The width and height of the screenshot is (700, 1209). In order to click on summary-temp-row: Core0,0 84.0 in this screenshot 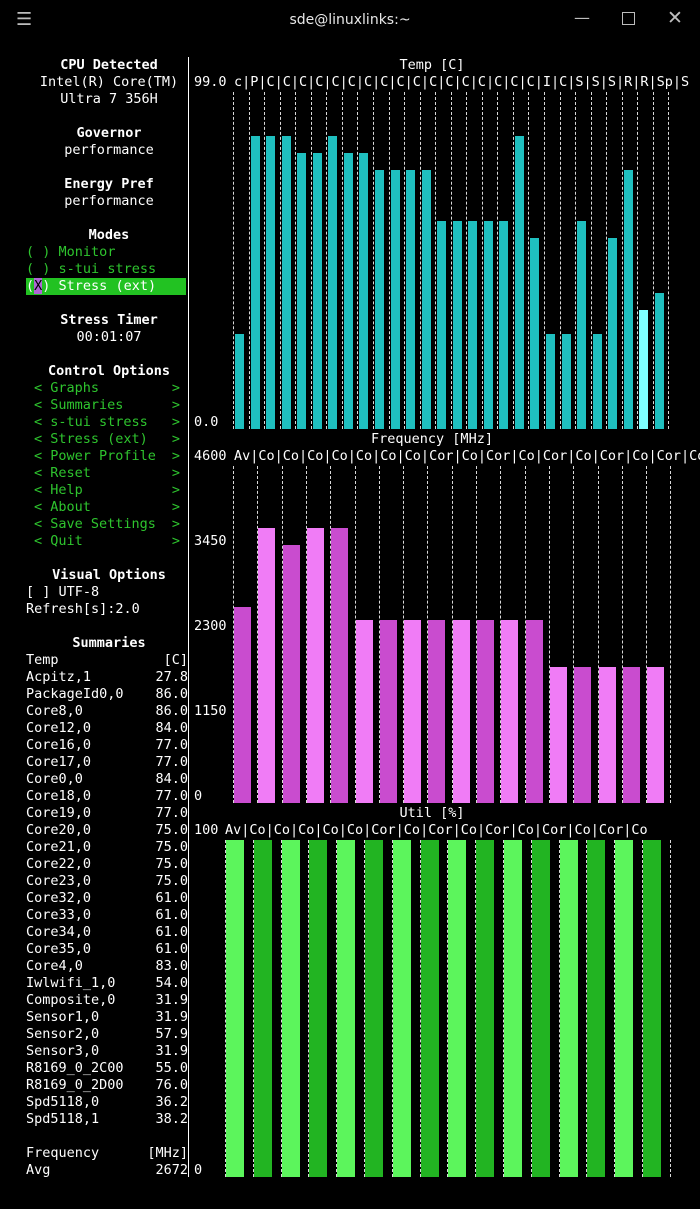, I will do `click(107, 779)`.